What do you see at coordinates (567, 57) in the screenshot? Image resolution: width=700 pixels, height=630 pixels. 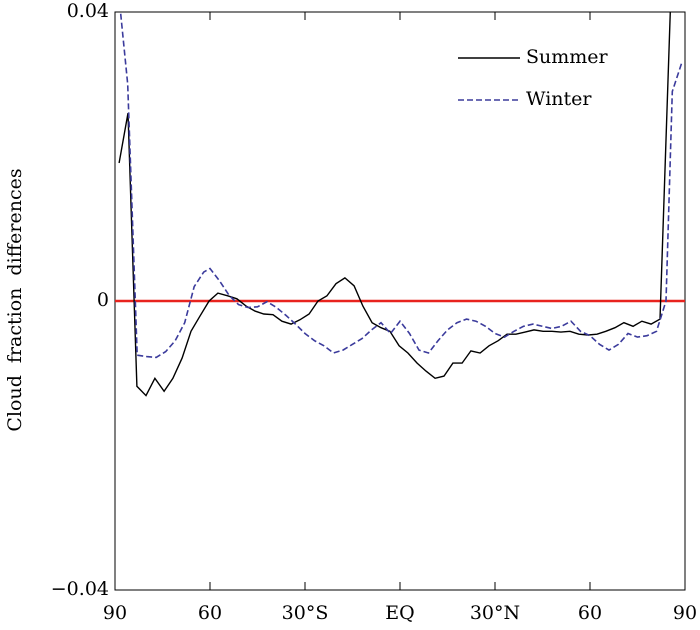 I see `legend-label: Summer` at bounding box center [567, 57].